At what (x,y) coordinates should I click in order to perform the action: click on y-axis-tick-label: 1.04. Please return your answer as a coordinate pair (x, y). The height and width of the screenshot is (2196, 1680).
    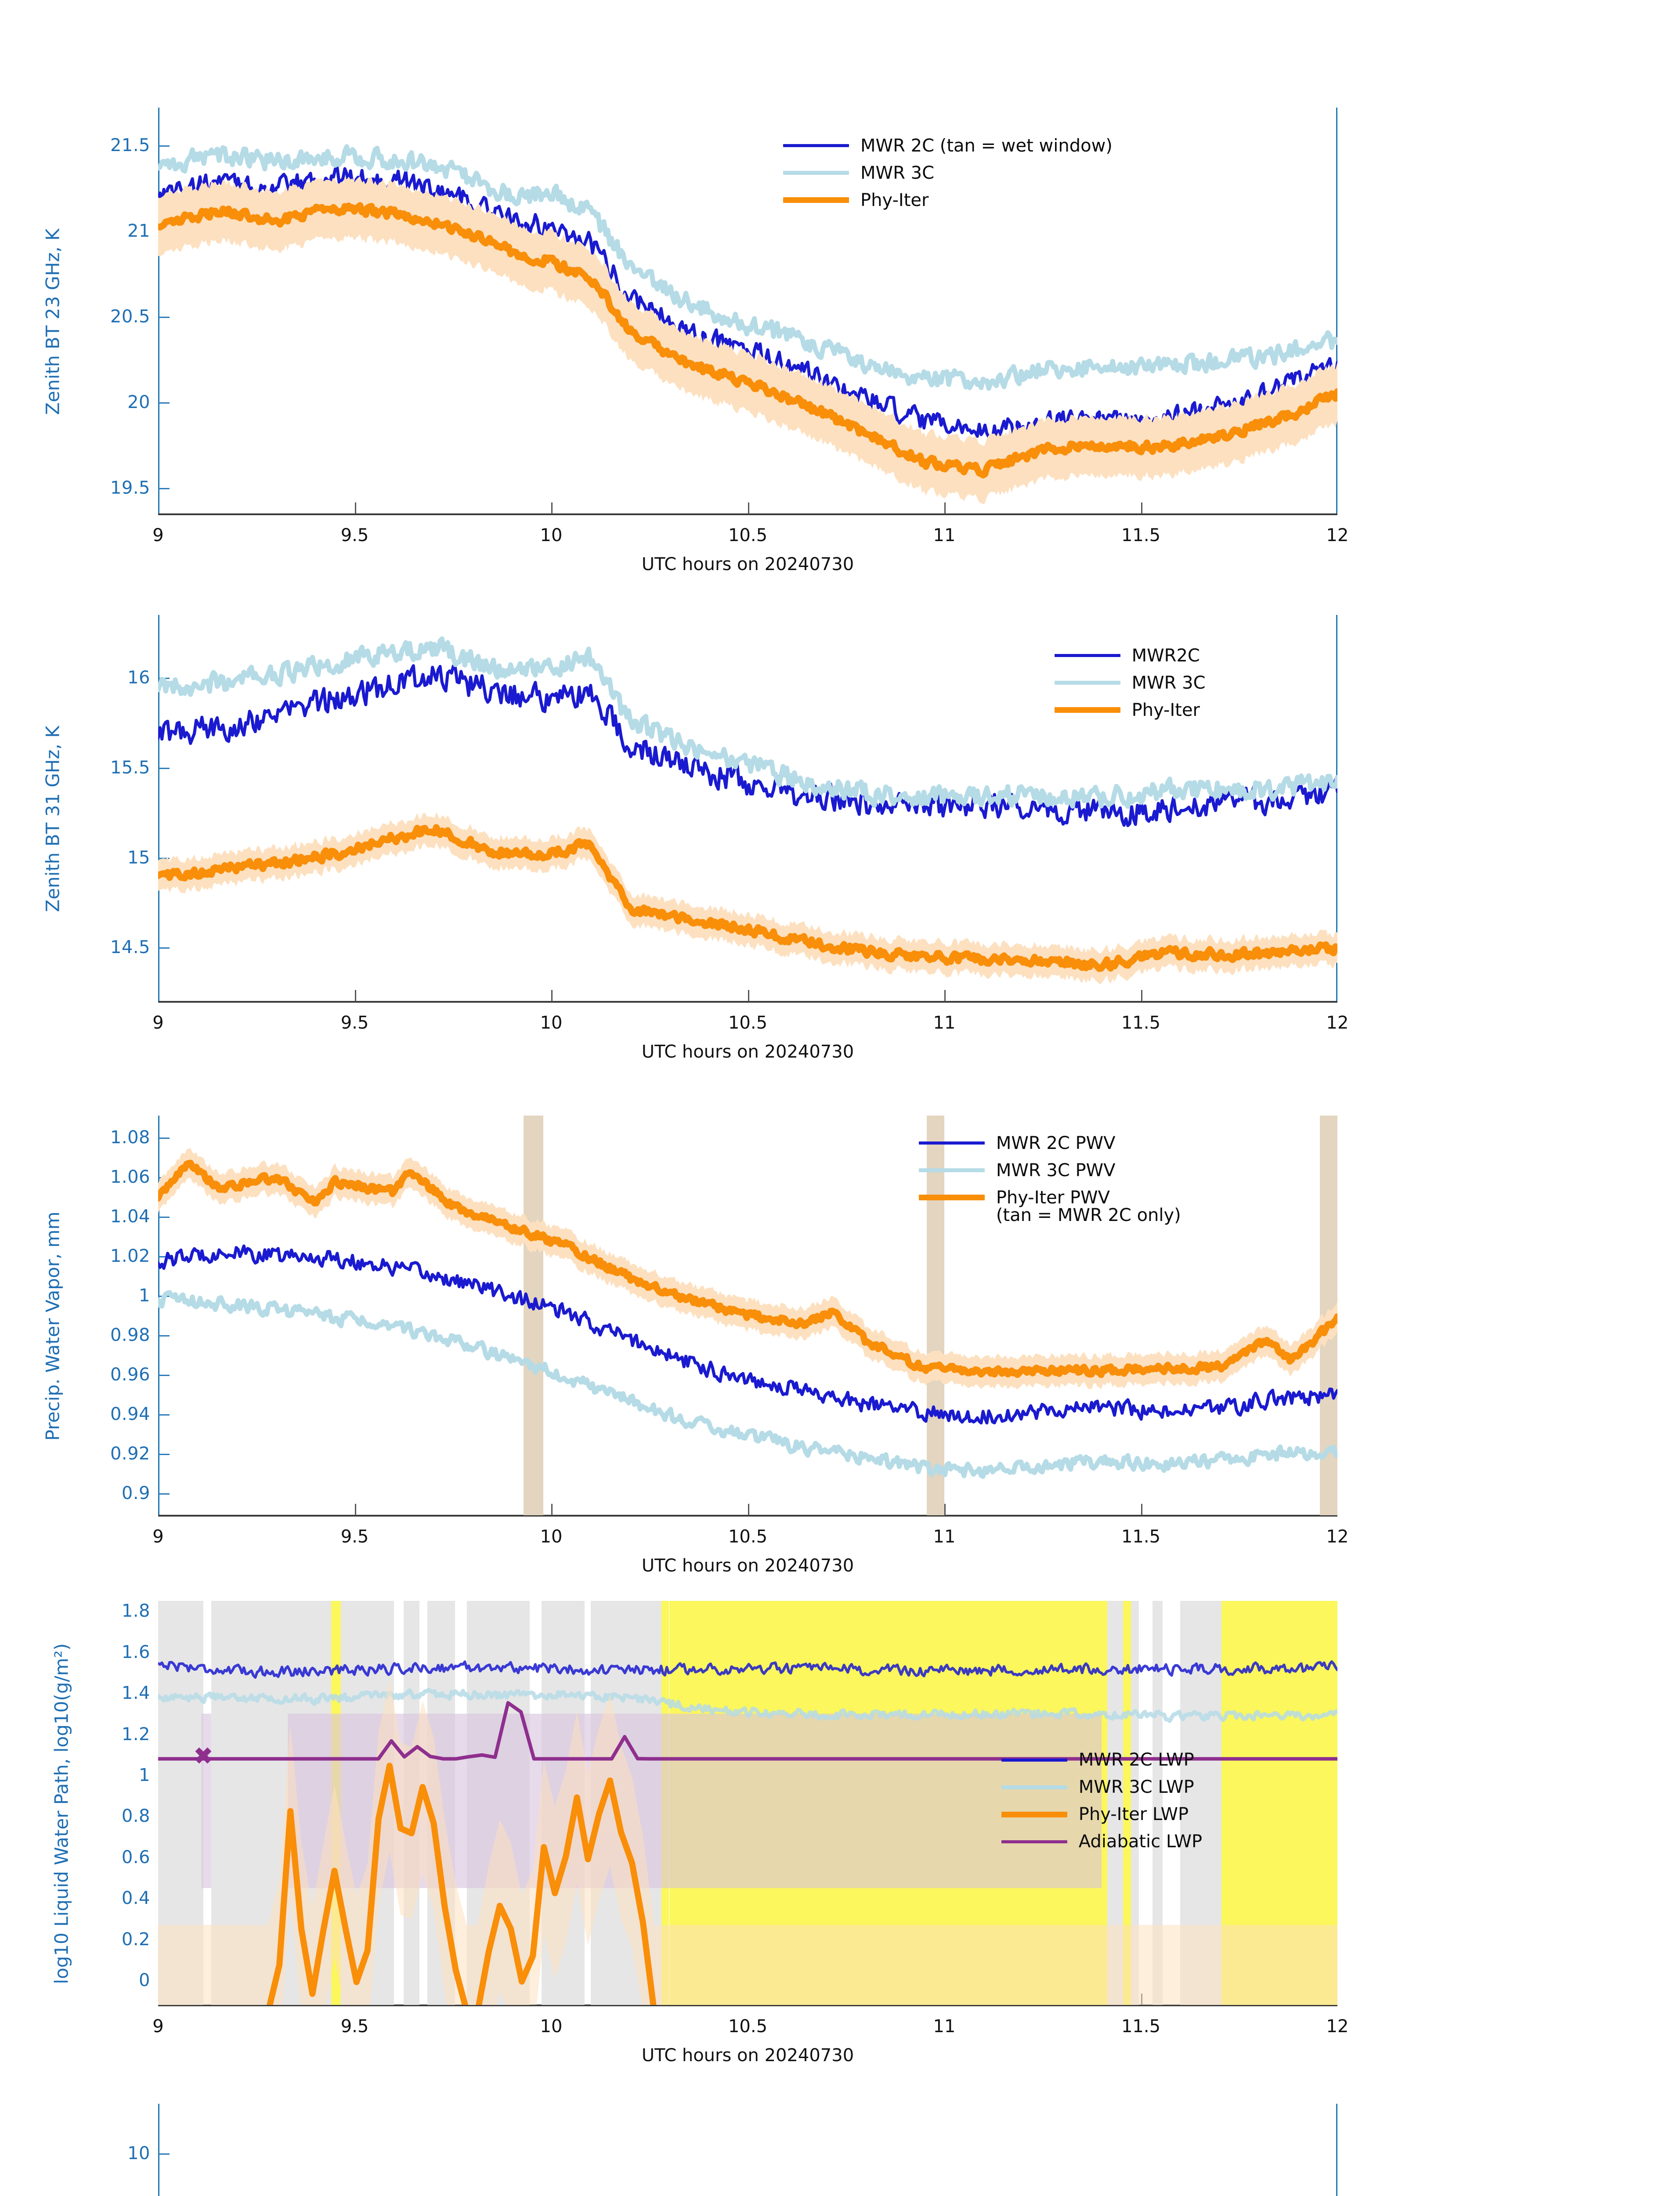
    Looking at the image, I should click on (130, 1216).